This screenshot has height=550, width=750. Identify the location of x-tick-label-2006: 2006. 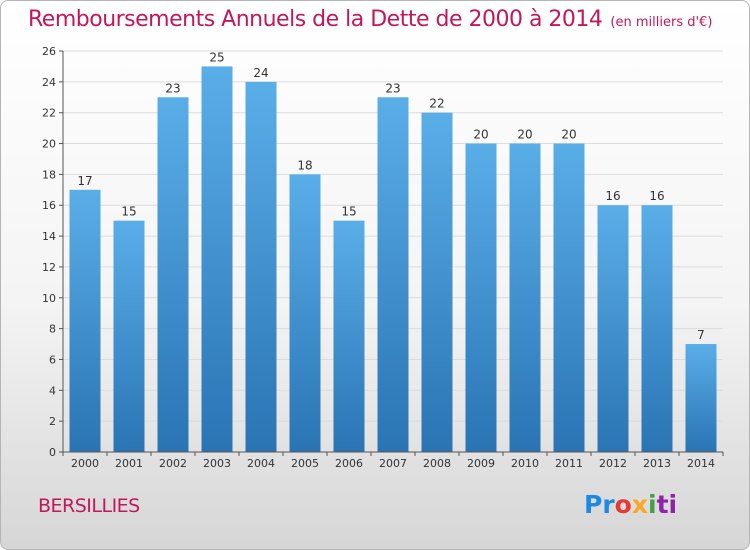
(349, 463).